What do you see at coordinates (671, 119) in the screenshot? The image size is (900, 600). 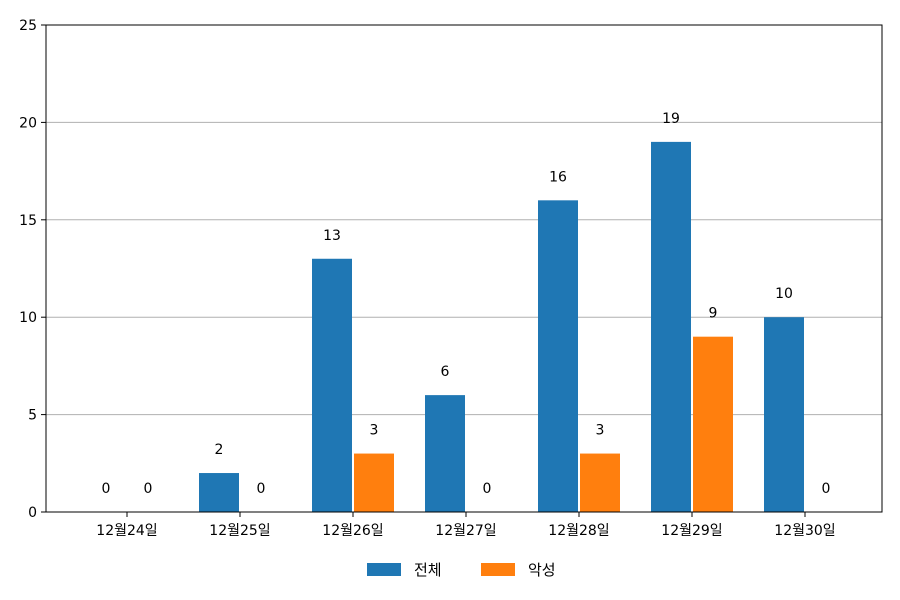 I see `data-label: 19` at bounding box center [671, 119].